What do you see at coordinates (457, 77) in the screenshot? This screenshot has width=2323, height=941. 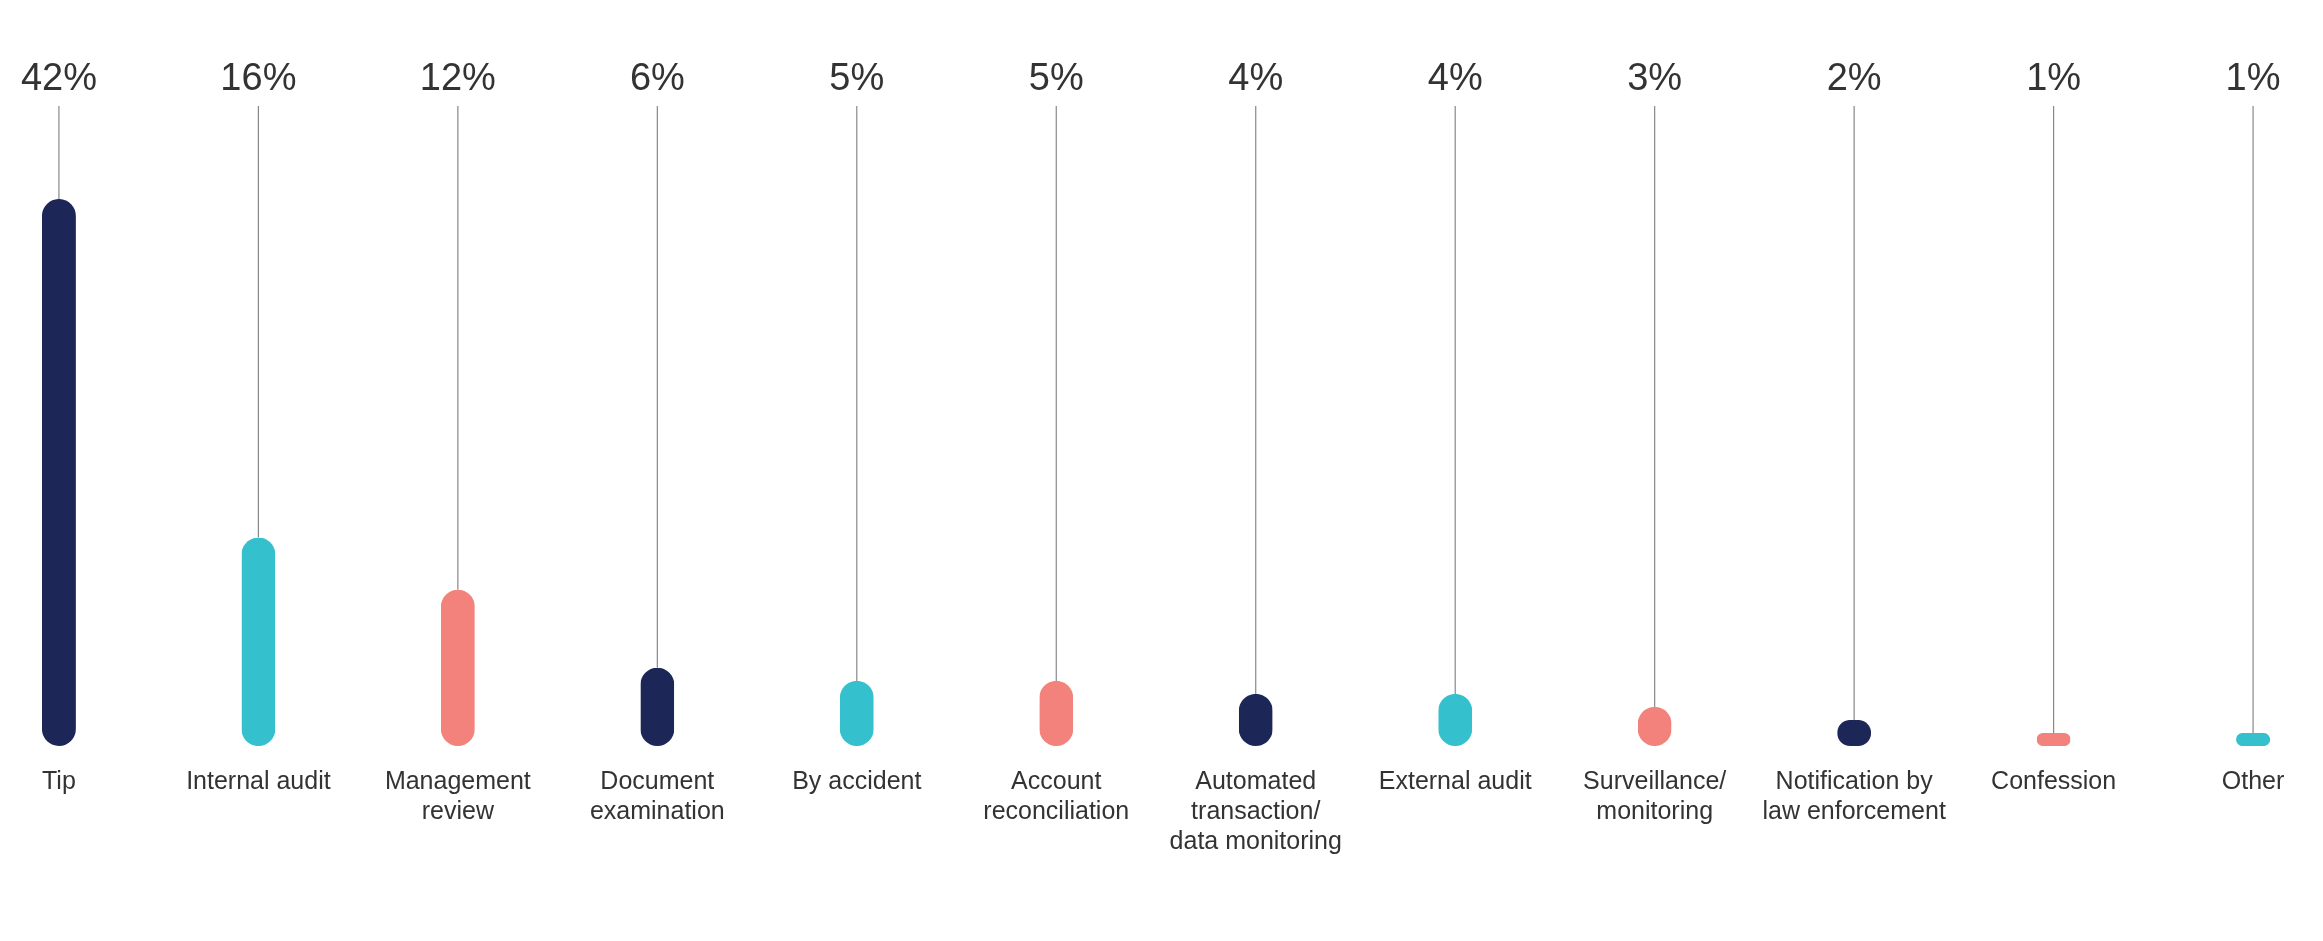 I see `data-label: 12%` at bounding box center [457, 77].